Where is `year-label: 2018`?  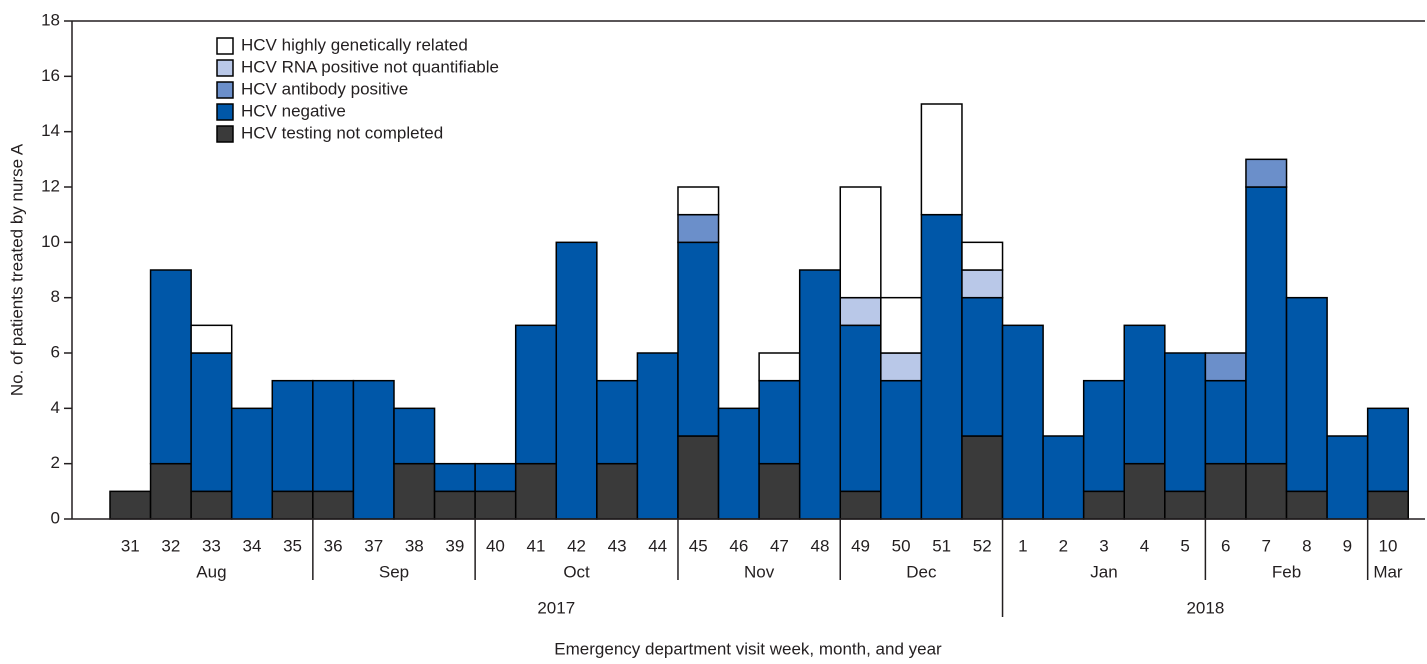 year-label: 2018 is located at coordinates (1205, 607).